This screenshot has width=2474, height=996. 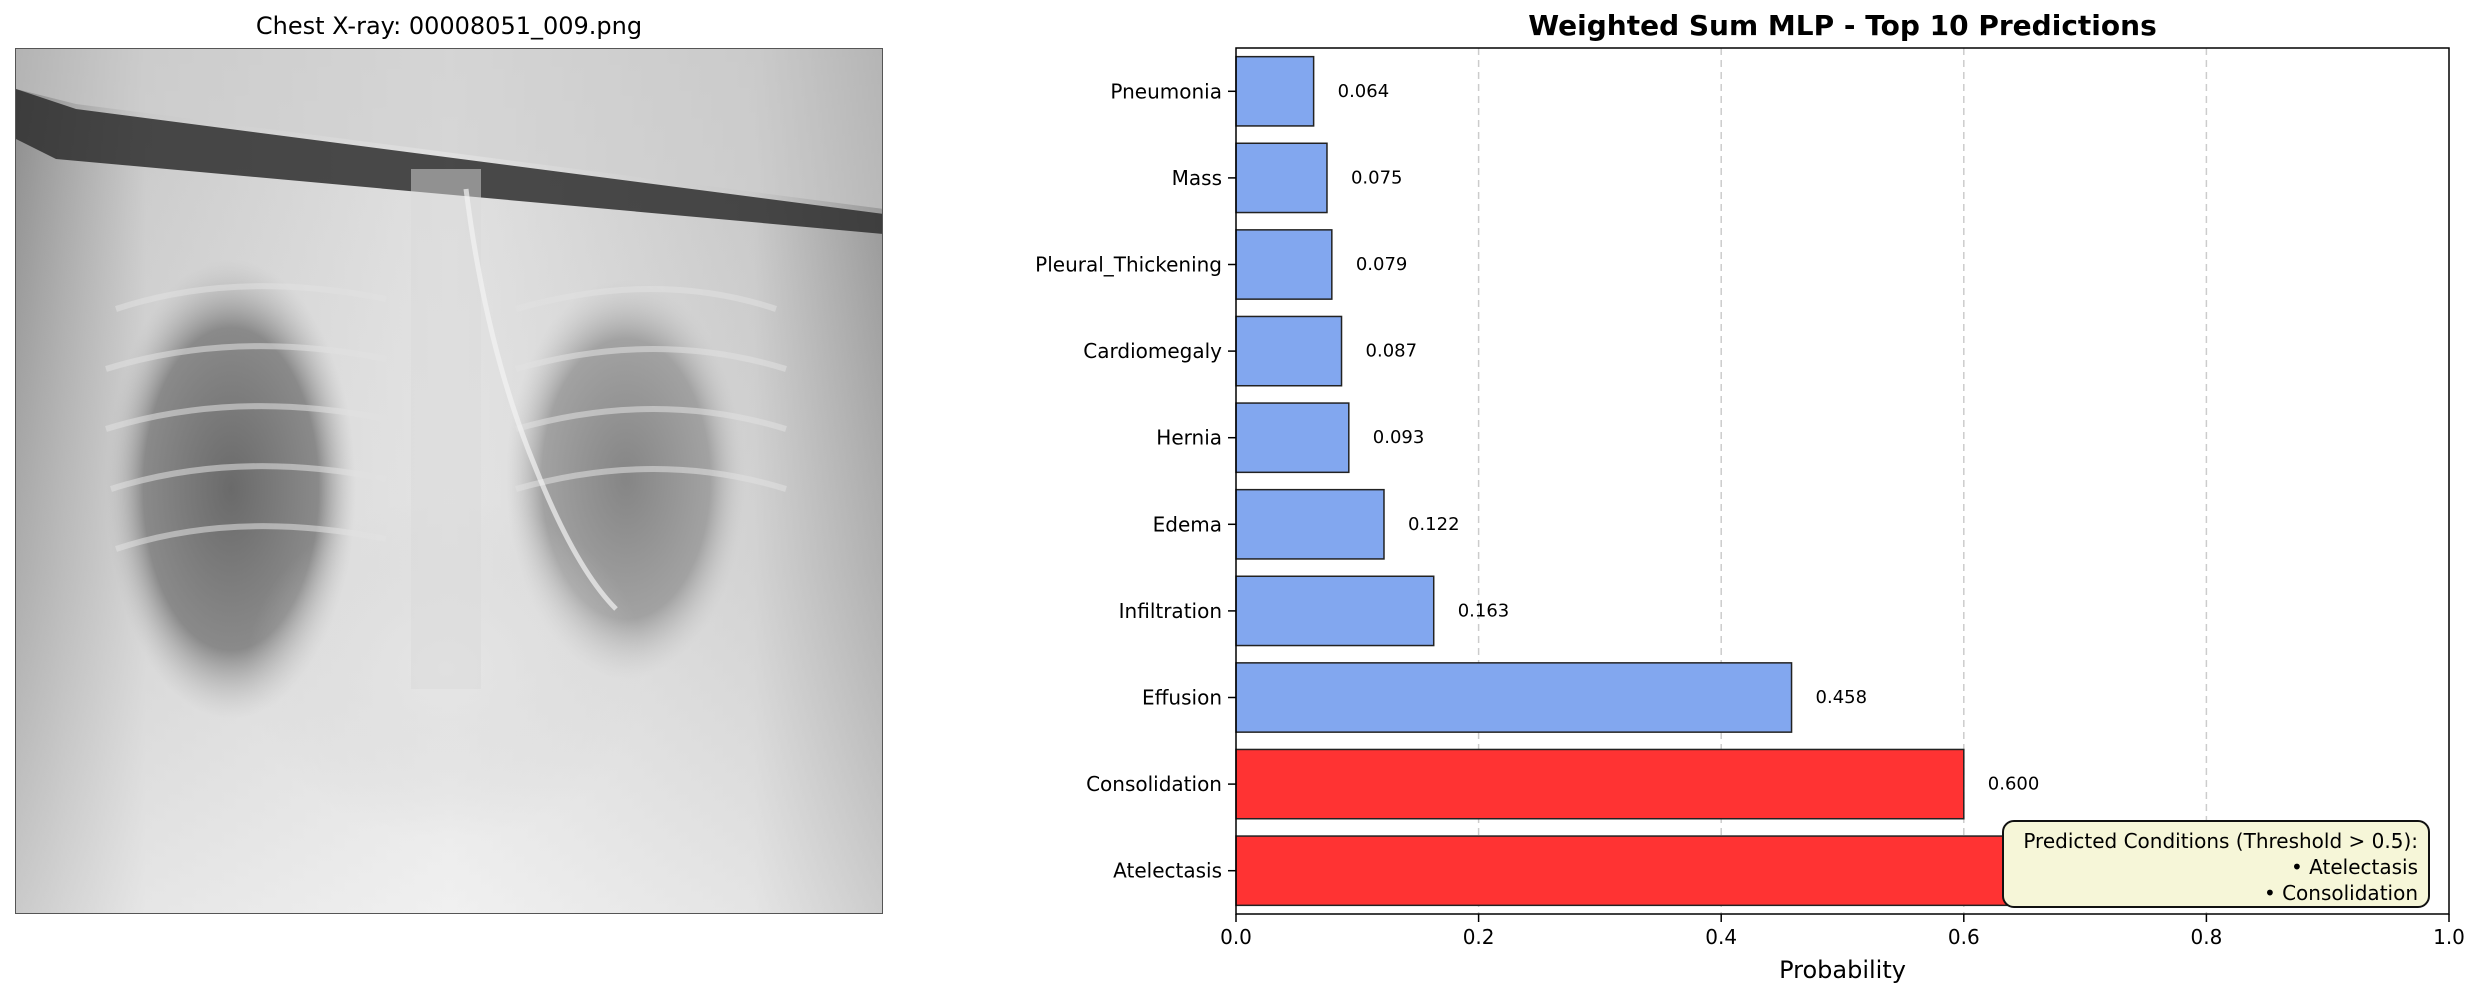 What do you see at coordinates (449, 26) in the screenshot?
I see `xray-title: Chest X-ray: 00008051_009.png` at bounding box center [449, 26].